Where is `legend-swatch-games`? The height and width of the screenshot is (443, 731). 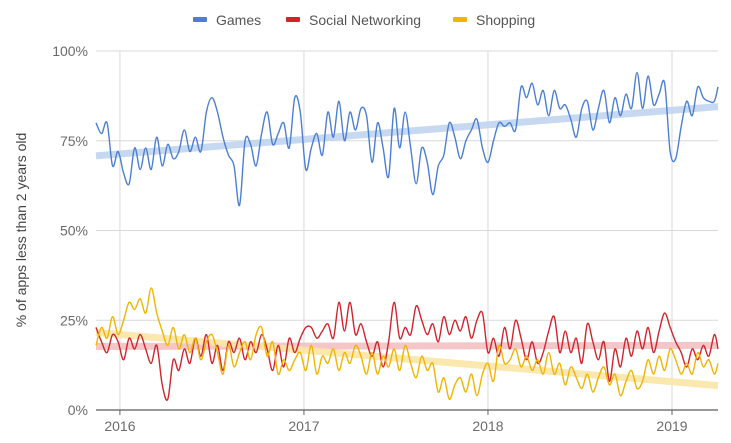 legend-swatch-games is located at coordinates (200, 19).